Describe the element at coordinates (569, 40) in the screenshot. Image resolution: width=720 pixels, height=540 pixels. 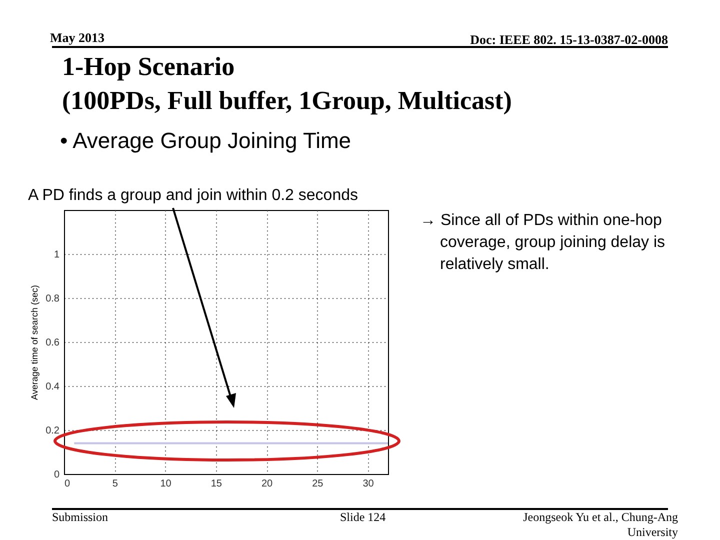
I see `text: Doc: IEEE 802. 15-13-0387-02-0008` at that location.